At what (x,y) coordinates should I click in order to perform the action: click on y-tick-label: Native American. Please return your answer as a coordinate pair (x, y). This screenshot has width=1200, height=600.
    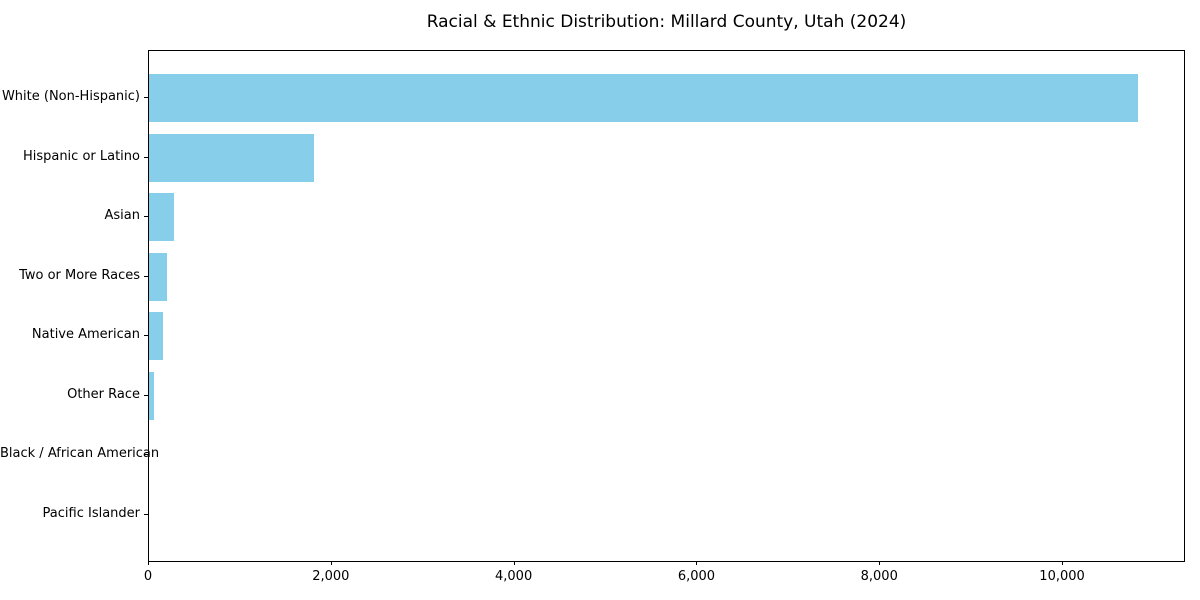
    Looking at the image, I should click on (85, 334).